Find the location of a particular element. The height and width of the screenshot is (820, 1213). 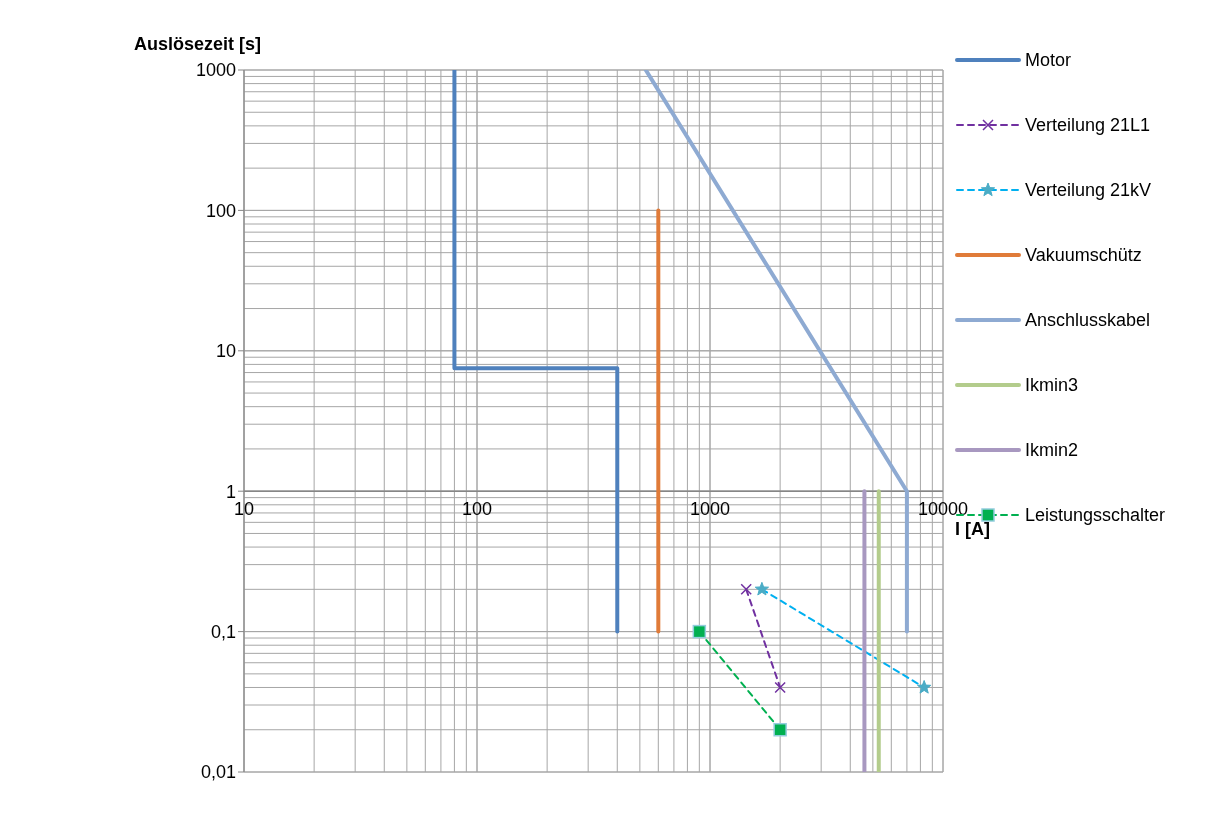

y-tick-label: 1 is located at coordinates (230, 491).